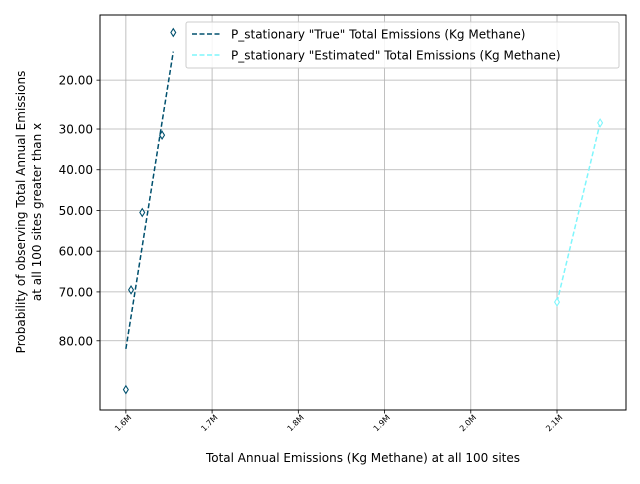  What do you see at coordinates (76, 211) in the screenshot?
I see `y-tick-label-3: 50.00` at bounding box center [76, 211].